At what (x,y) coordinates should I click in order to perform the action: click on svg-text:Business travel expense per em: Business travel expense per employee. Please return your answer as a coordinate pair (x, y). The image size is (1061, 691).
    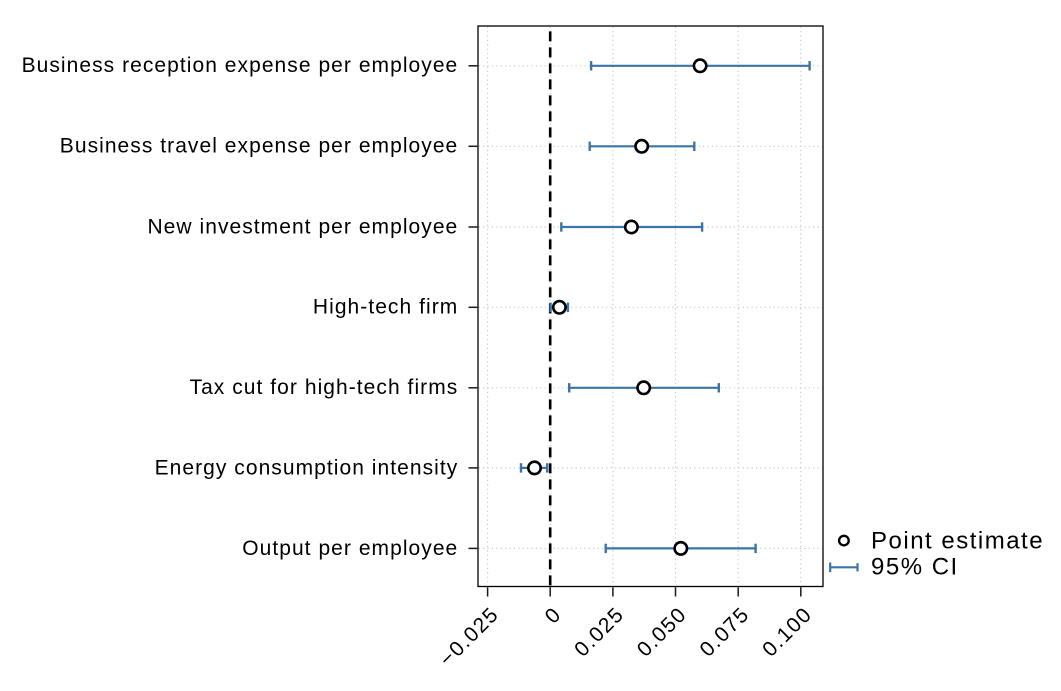
    Looking at the image, I should click on (259, 146).